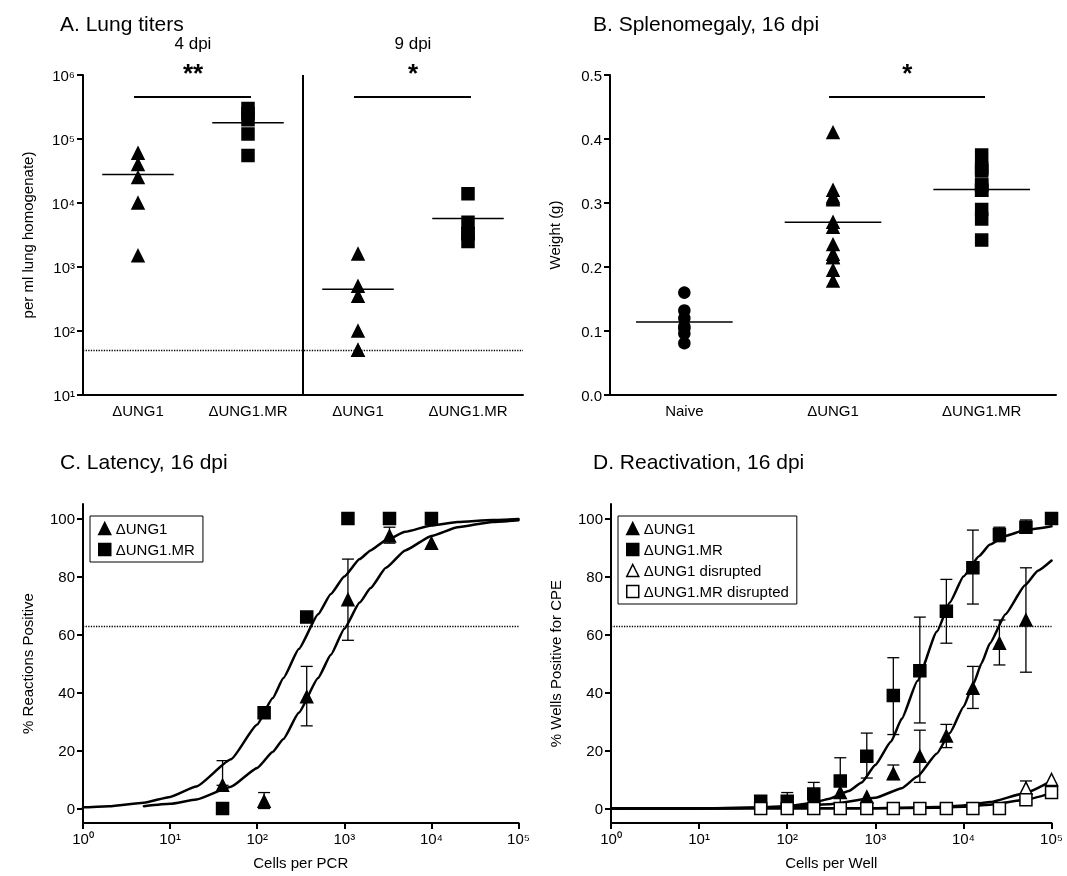 The width and height of the screenshot is (1067, 876). Describe the element at coordinates (63, 75) in the screenshot. I see `y-tick-label: 10⁶` at that location.